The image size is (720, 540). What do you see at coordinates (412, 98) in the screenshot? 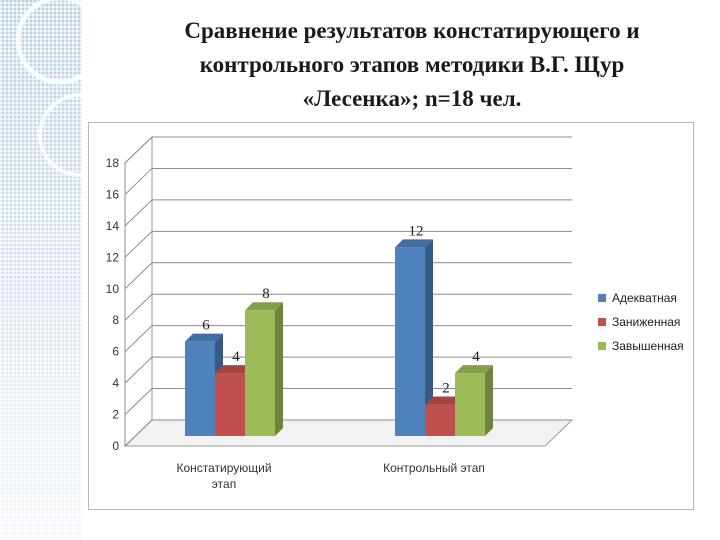
I see `title-line-3: «Лесенка»; n=18 чел.` at bounding box center [412, 98].